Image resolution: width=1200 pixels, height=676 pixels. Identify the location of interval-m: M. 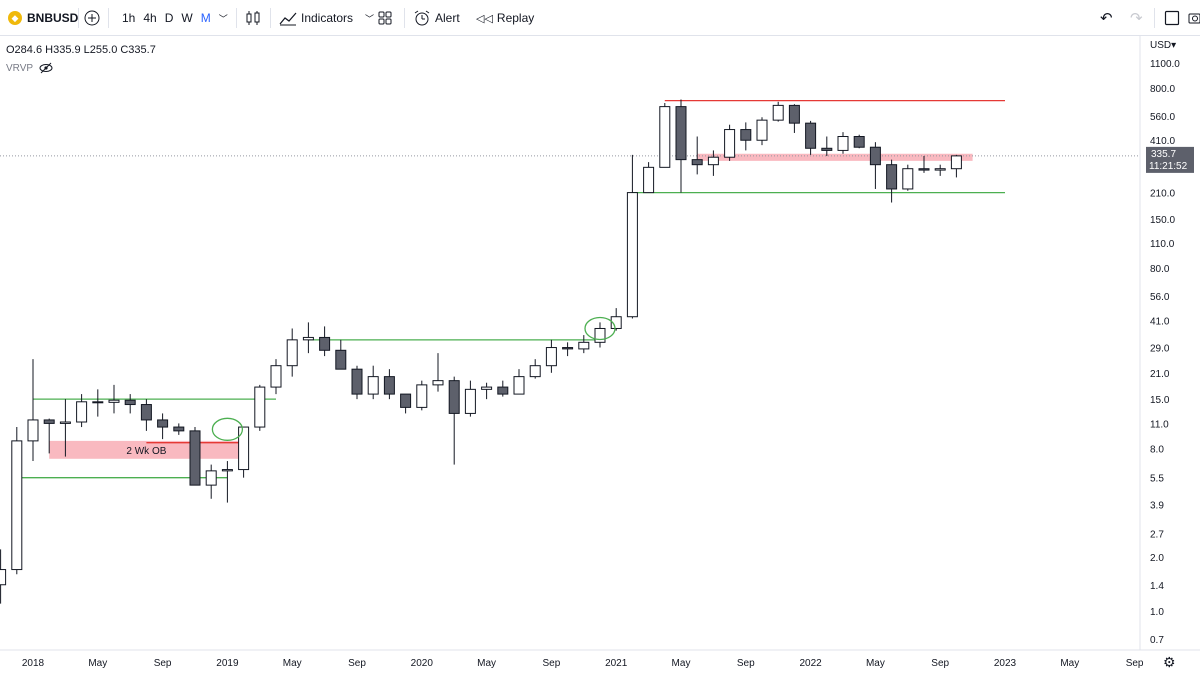
(205, 18).